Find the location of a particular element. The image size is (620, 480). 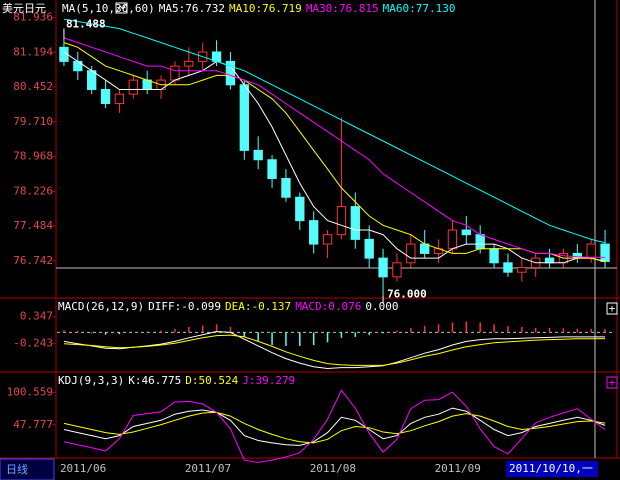

legend-entry: K:46.775 is located at coordinates (154, 380).